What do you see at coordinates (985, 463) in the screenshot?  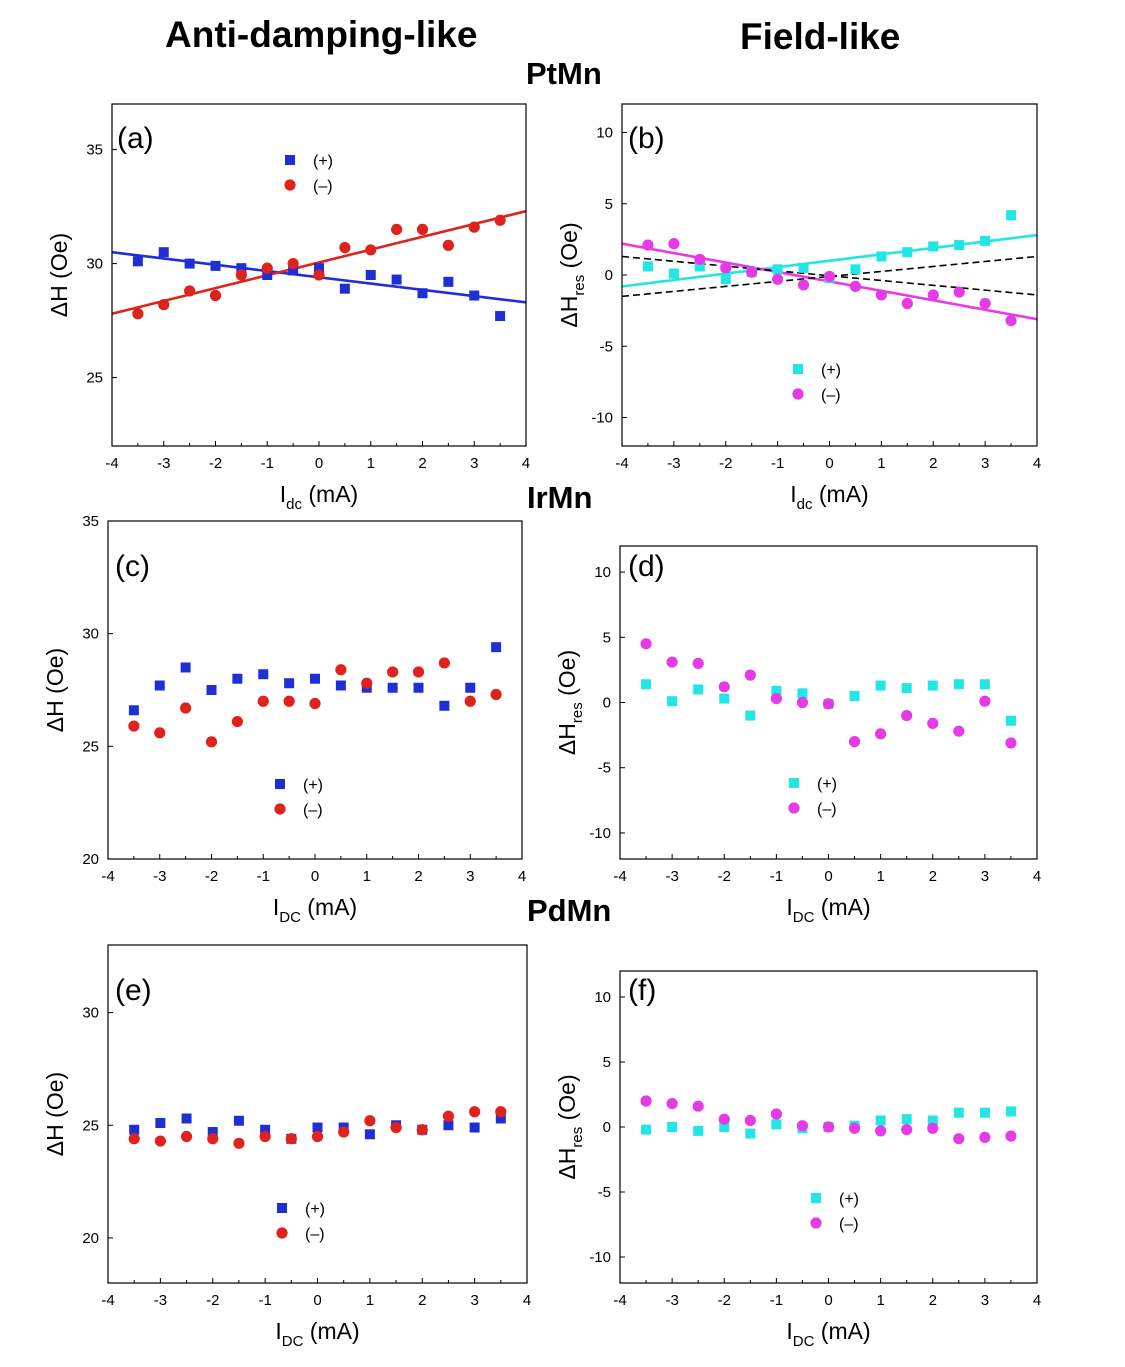 I see `x-tick-label: 3` at bounding box center [985, 463].